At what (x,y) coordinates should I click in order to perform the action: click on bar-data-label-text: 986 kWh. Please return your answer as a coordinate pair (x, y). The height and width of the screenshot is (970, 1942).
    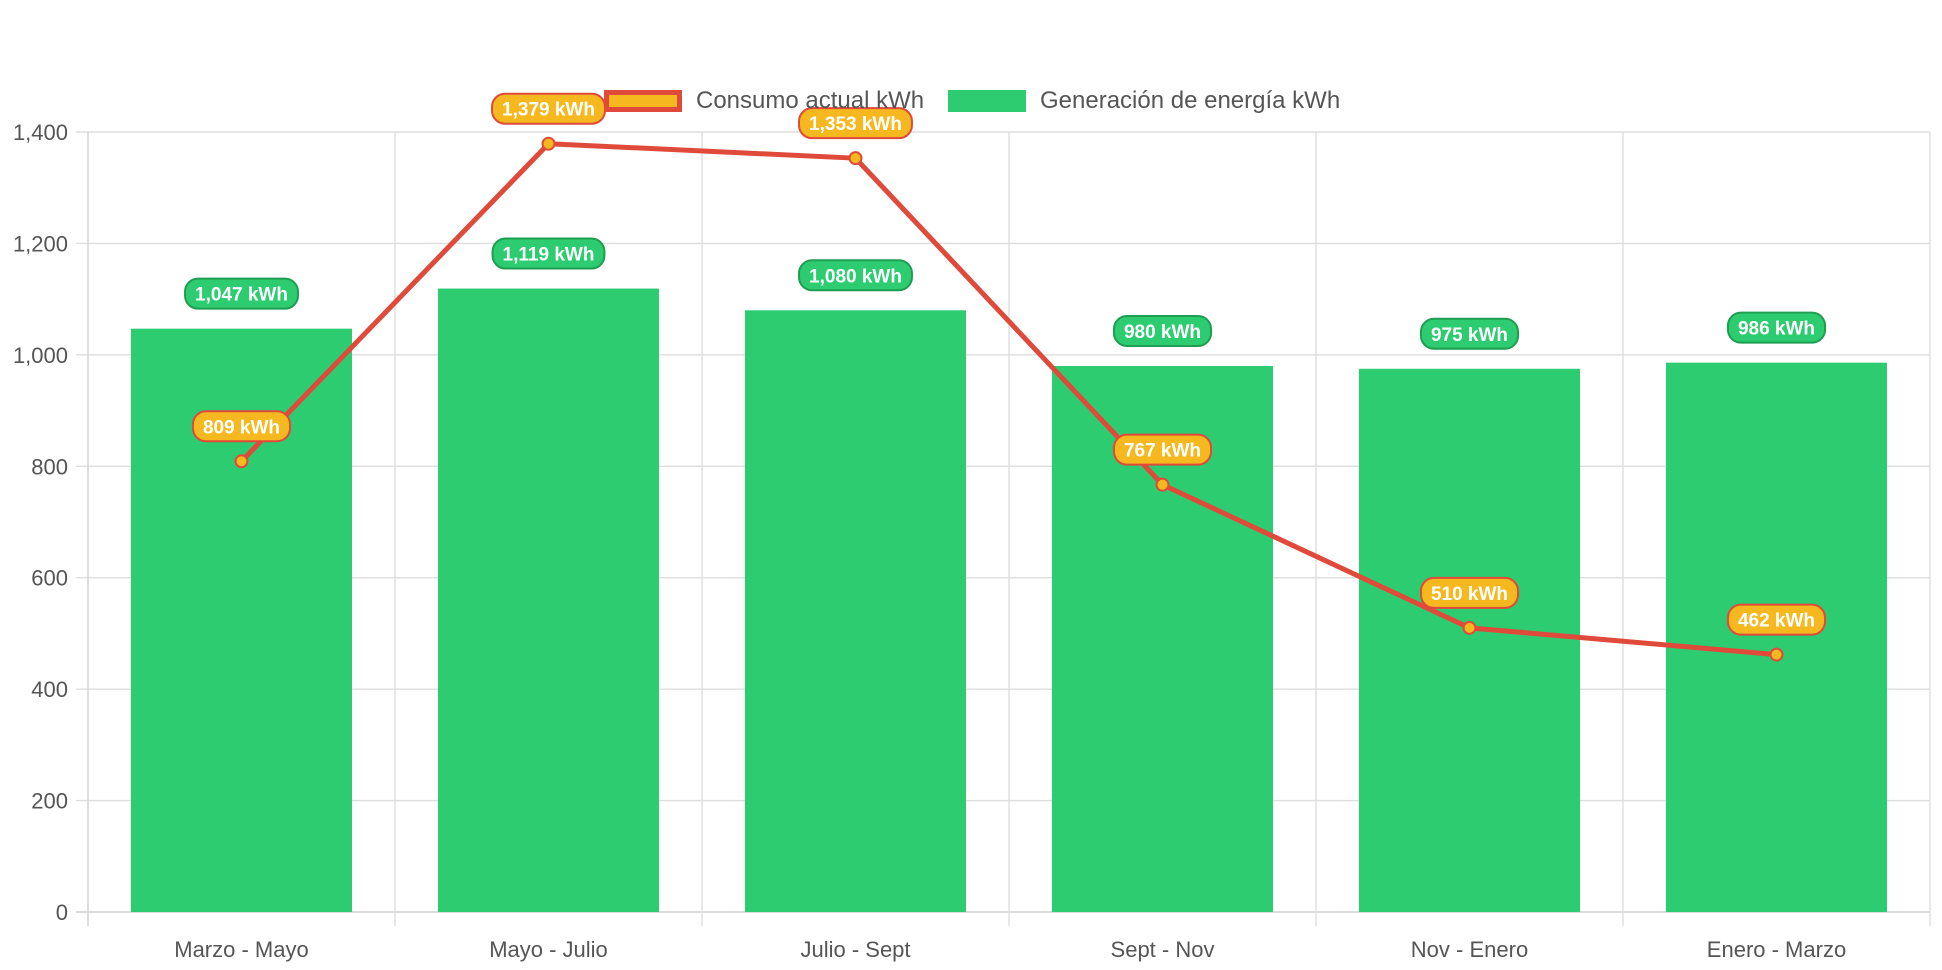
    Looking at the image, I should click on (1776, 329).